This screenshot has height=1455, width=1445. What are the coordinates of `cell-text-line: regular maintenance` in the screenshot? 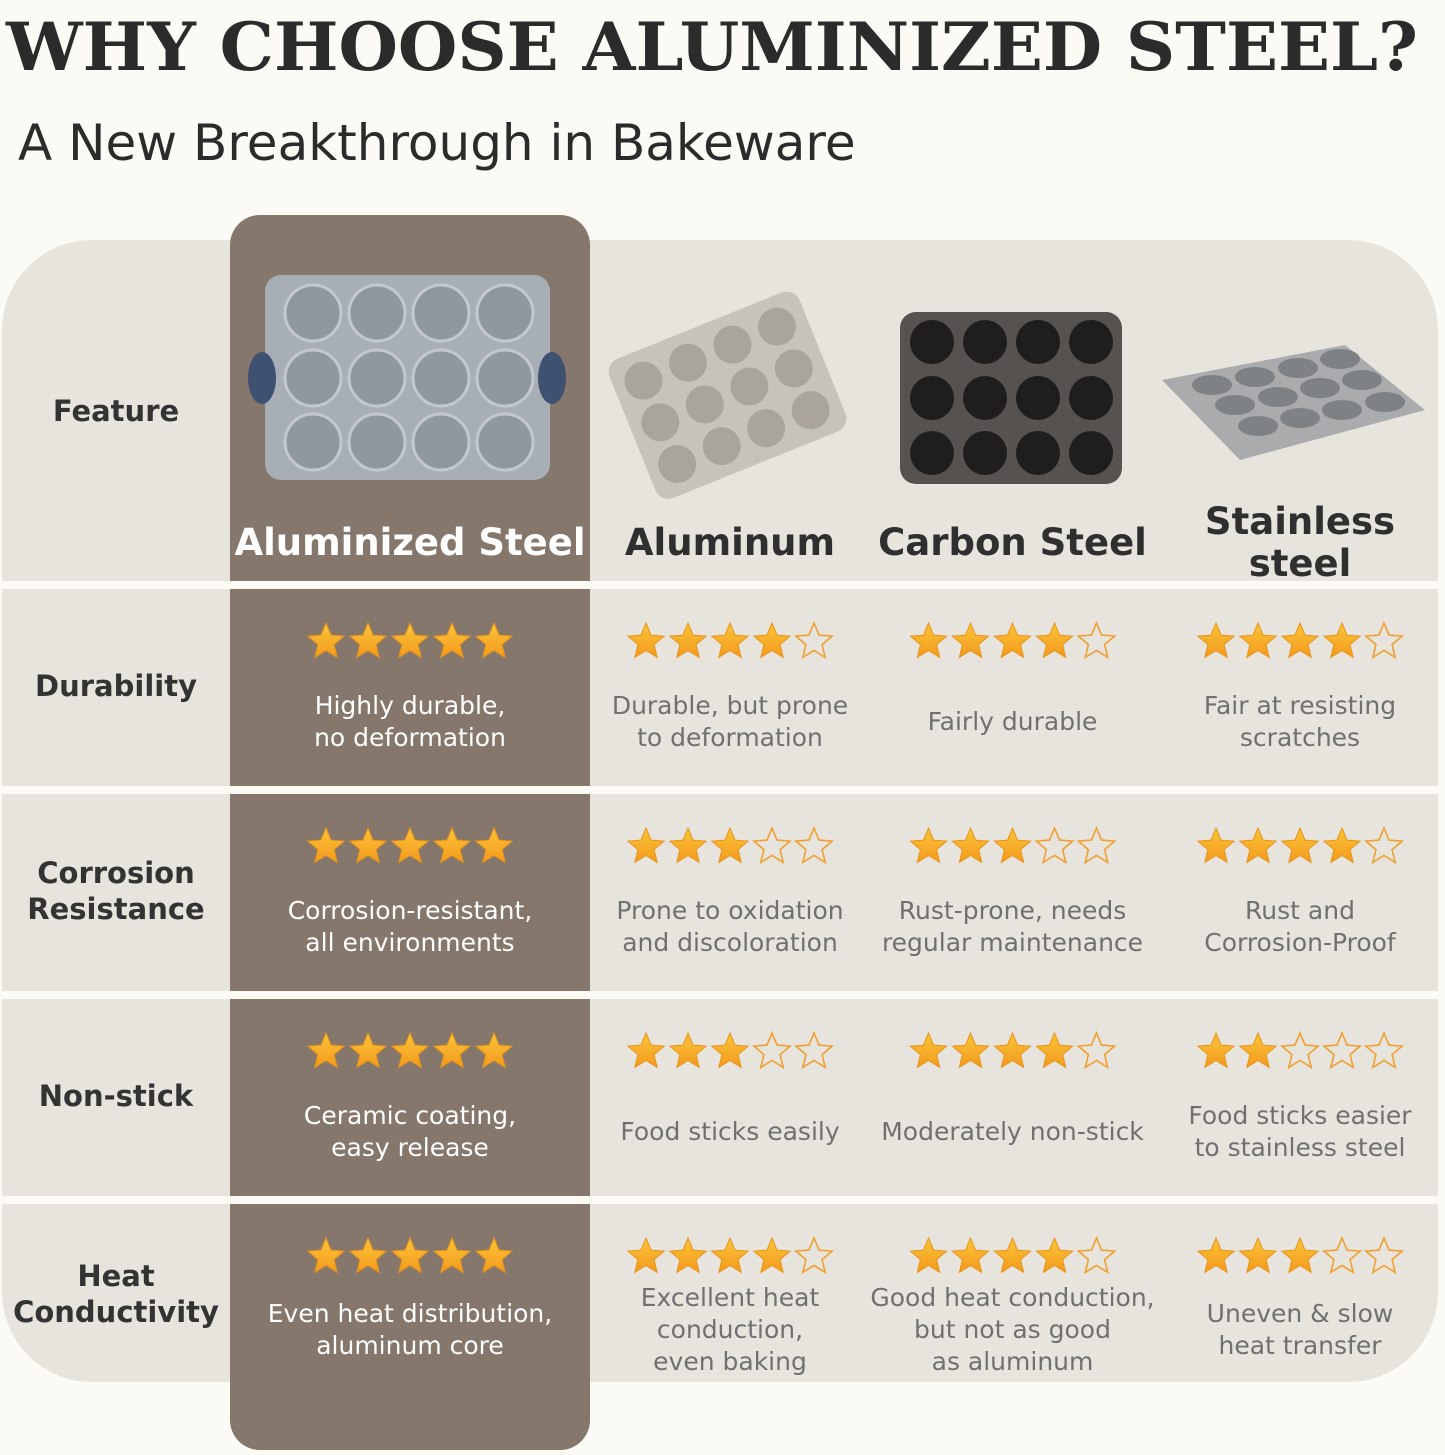 It's located at (1012, 942).